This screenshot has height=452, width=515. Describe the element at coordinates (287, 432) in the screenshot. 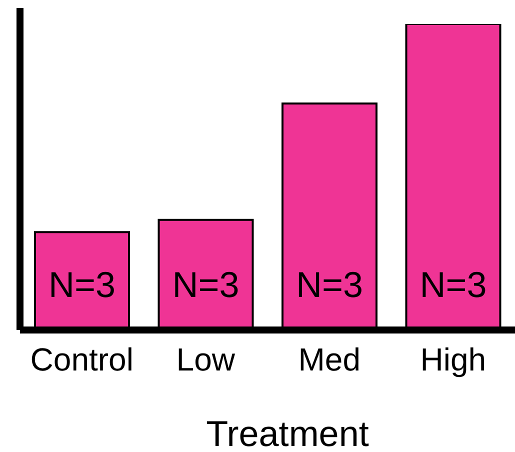

I see `x-axis-title: Treatment` at that location.